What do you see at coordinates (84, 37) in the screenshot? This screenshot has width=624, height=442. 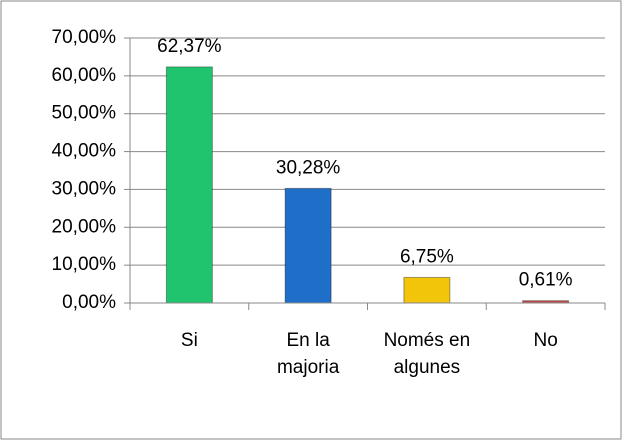 I see `y-tick-label: 70,00%` at bounding box center [84, 37].